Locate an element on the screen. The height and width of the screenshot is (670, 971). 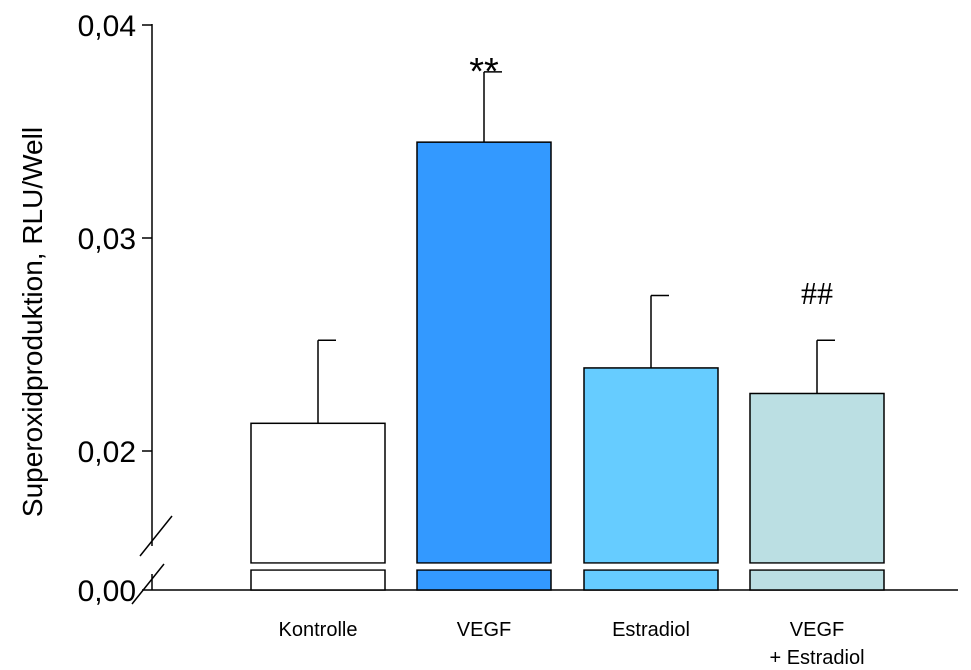
significance-label: ** is located at coordinates (484, 72).